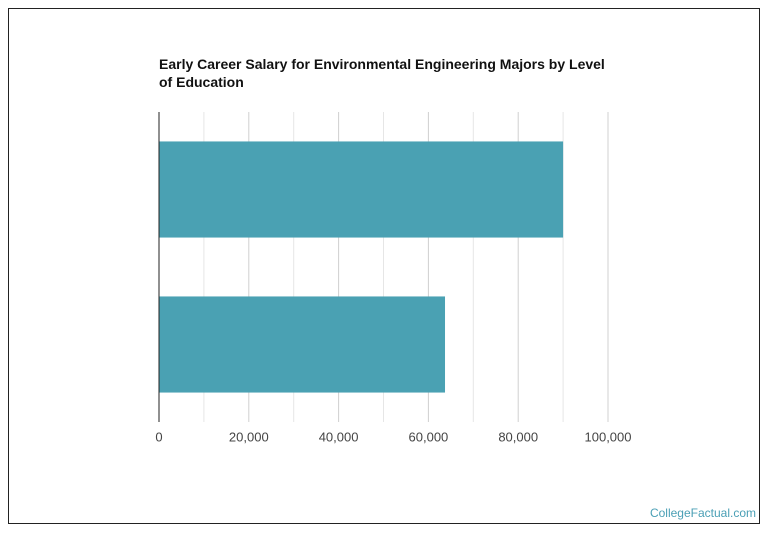 The width and height of the screenshot is (770, 536). What do you see at coordinates (702, 513) in the screenshot?
I see `source: CollegeFactual.com` at bounding box center [702, 513].